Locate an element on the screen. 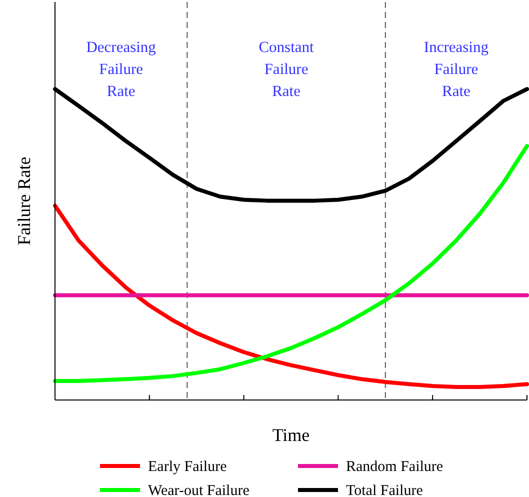 This screenshot has width=529, height=497. legend-label: Early Failure is located at coordinates (188, 467).